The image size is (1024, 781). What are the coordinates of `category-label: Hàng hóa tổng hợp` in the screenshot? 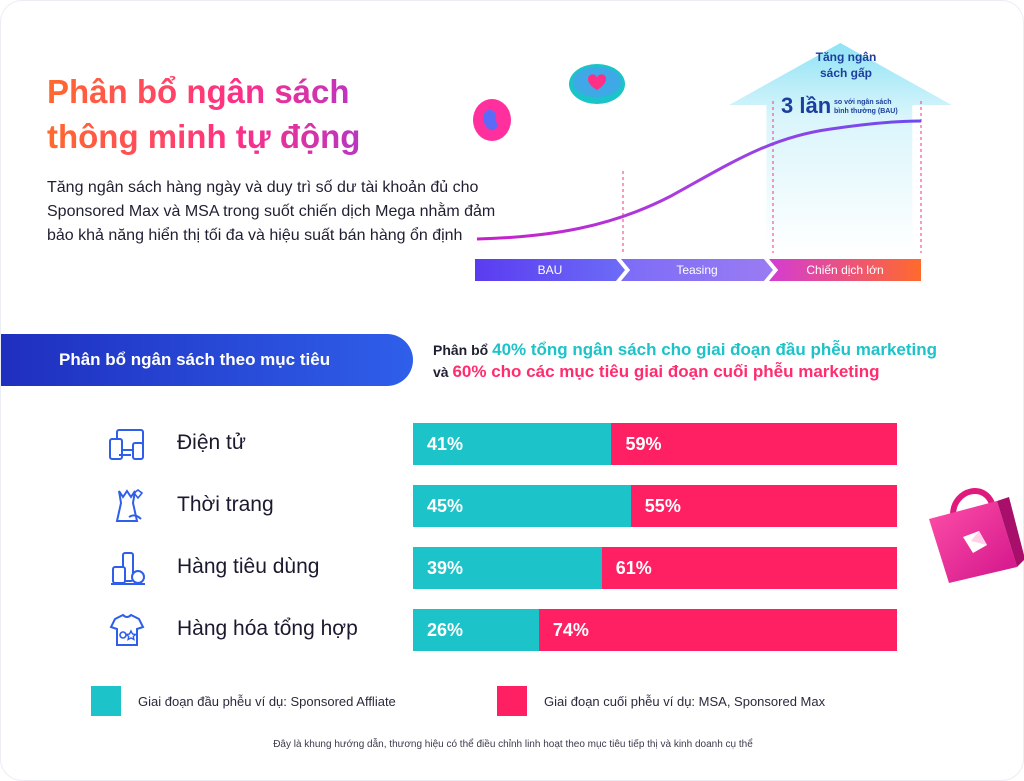 It's located at (267, 628).